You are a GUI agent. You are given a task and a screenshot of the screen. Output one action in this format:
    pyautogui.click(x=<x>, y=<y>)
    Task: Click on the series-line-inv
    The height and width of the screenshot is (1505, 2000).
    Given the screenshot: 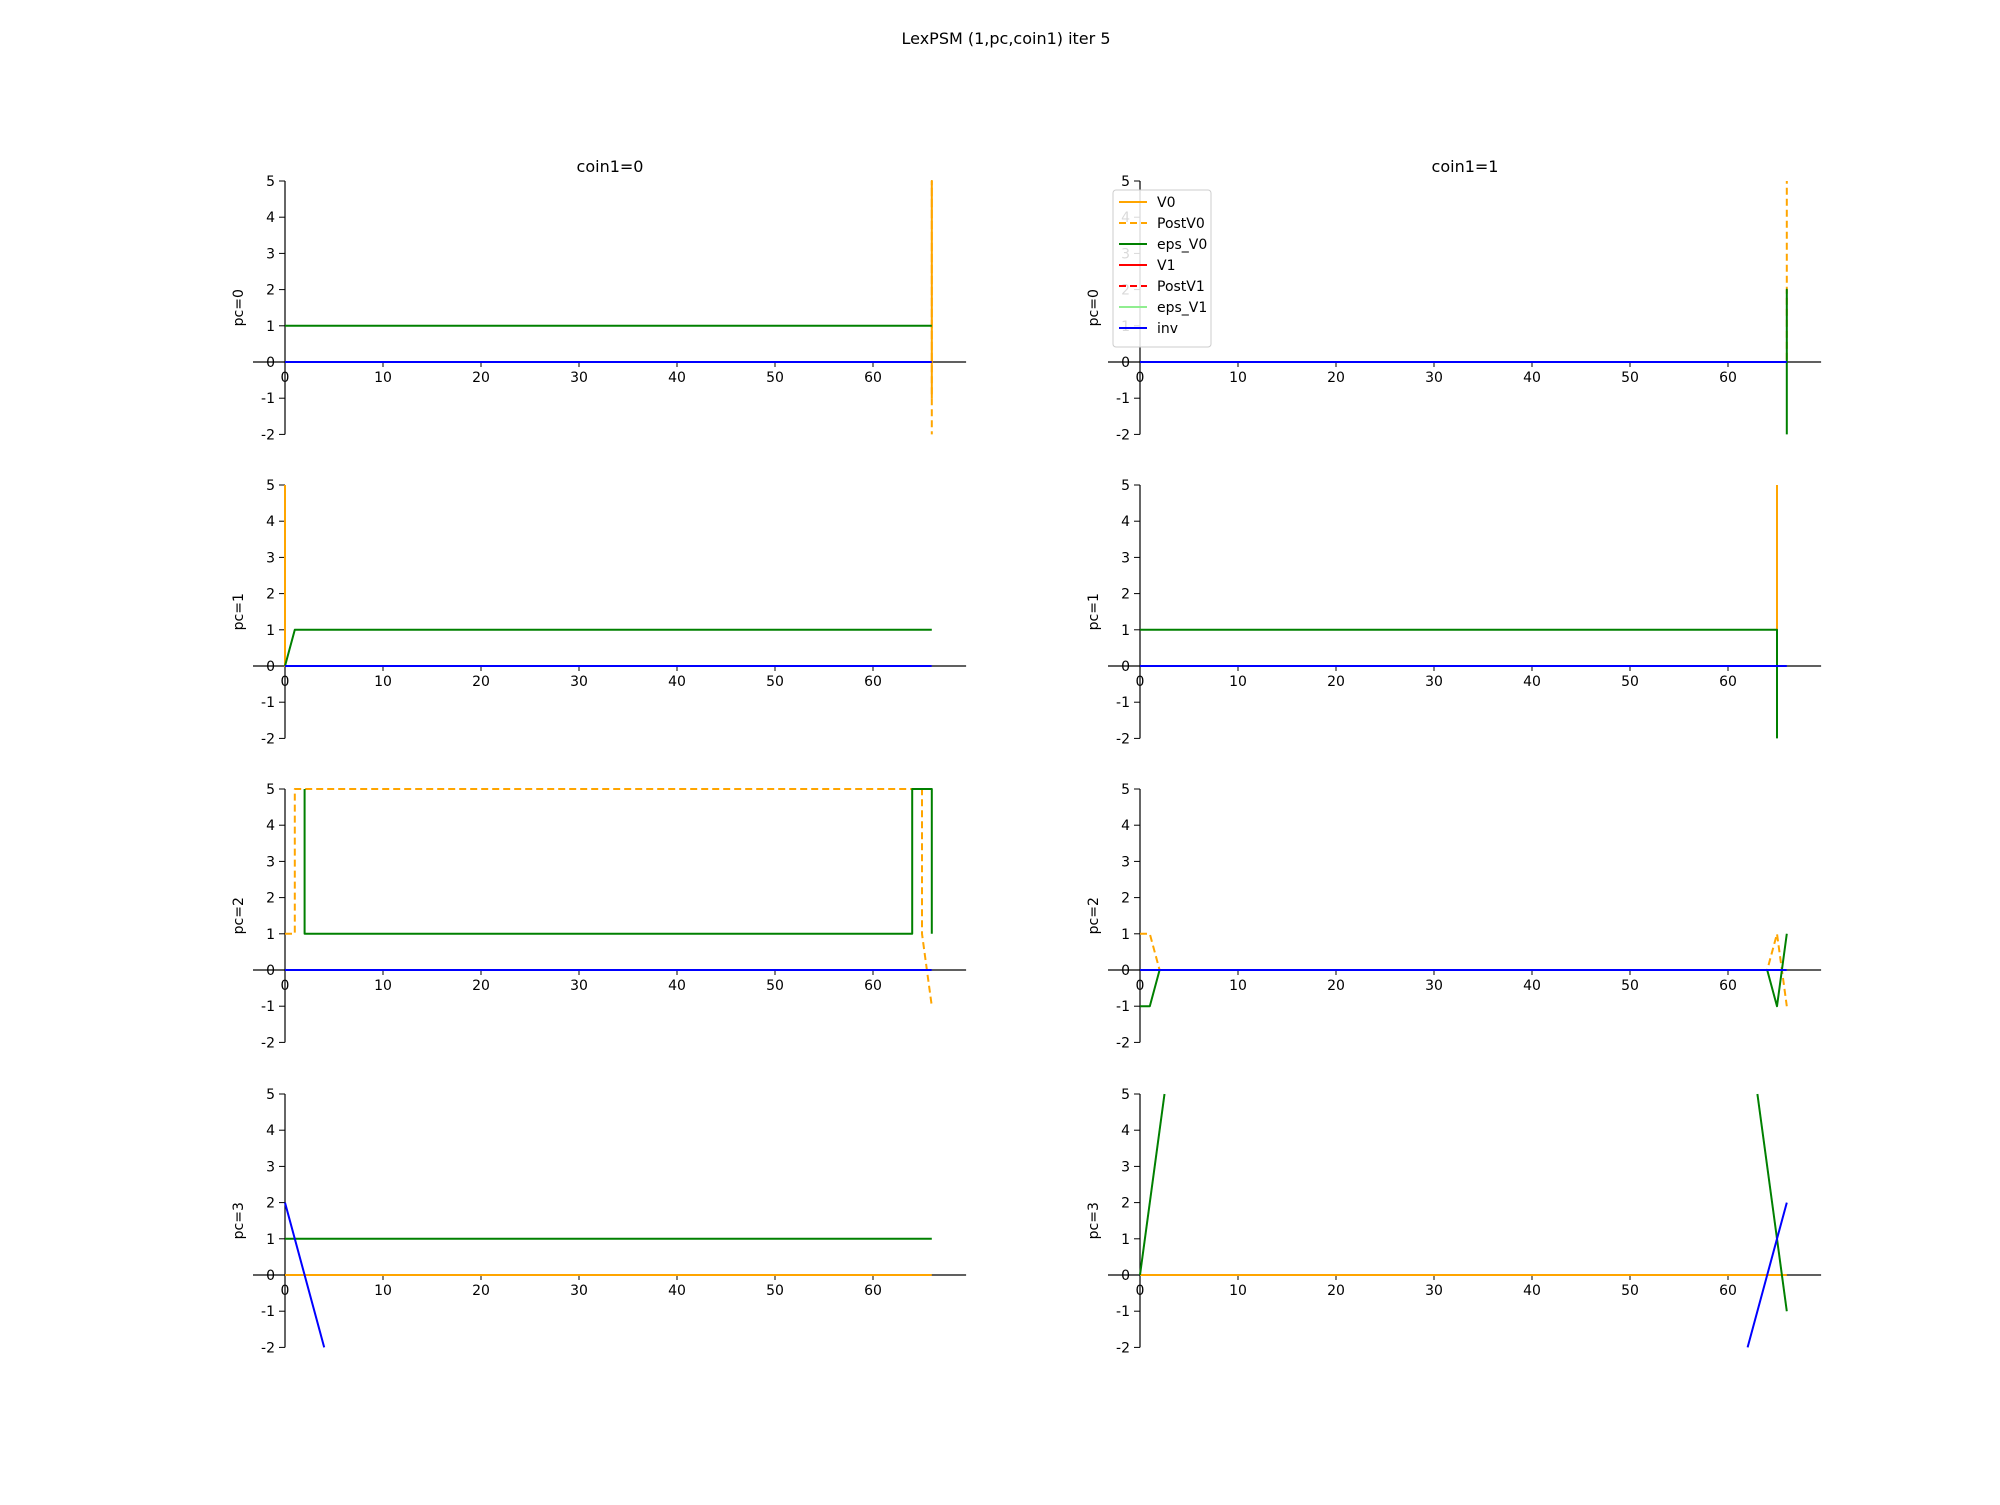 What is the action you would take?
    pyautogui.click(x=1767, y=1275)
    